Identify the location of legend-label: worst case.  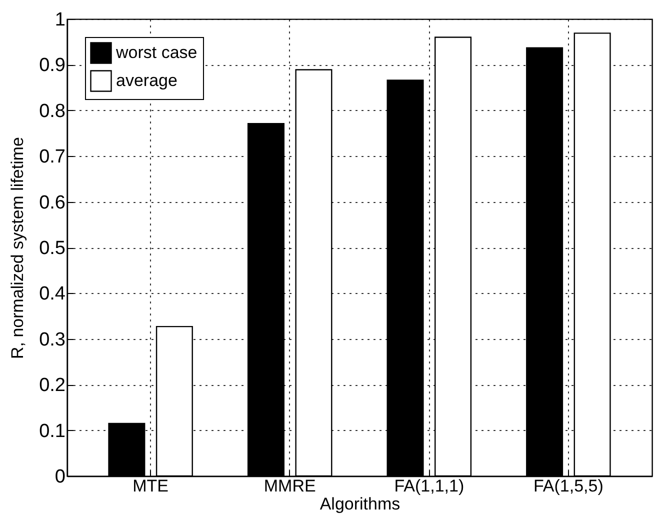
(156, 52).